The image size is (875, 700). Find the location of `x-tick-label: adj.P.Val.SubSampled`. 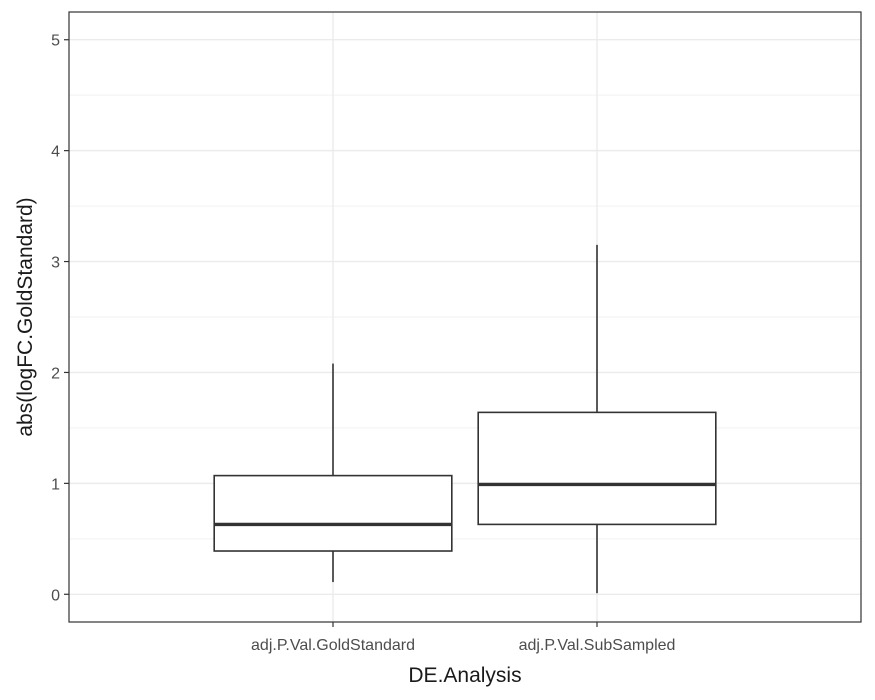

x-tick-label: adj.P.Val.SubSampled is located at coordinates (597, 645).